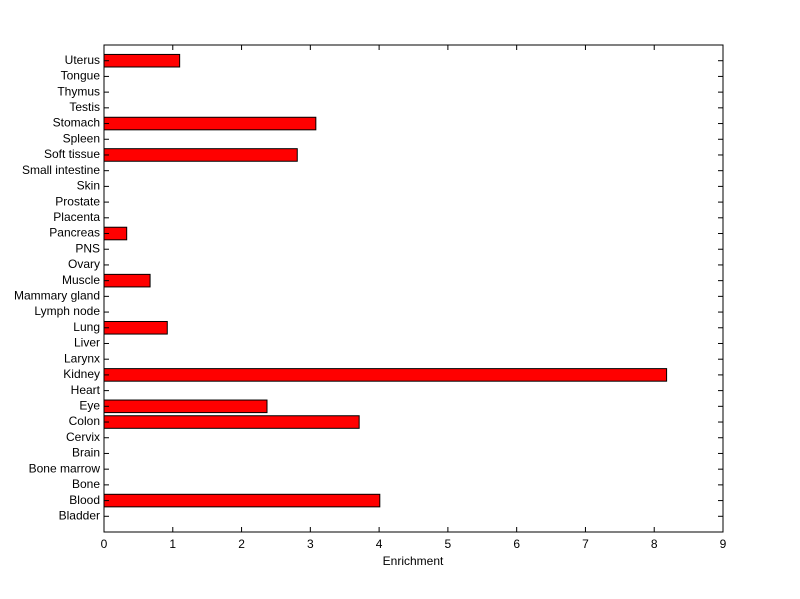 Image resolution: width=800 pixels, height=599 pixels. Describe the element at coordinates (585, 544) in the screenshot. I see `x-tick-label: 7` at that location.